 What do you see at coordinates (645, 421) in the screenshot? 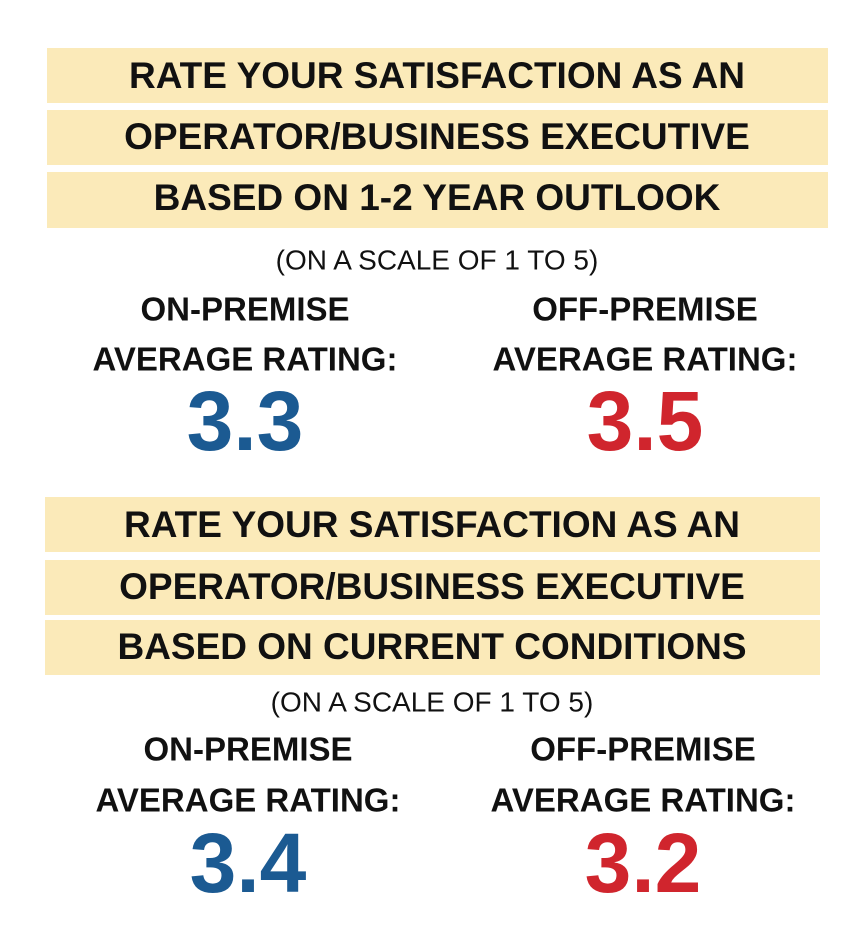
I see `average-rating: 3.5` at bounding box center [645, 421].